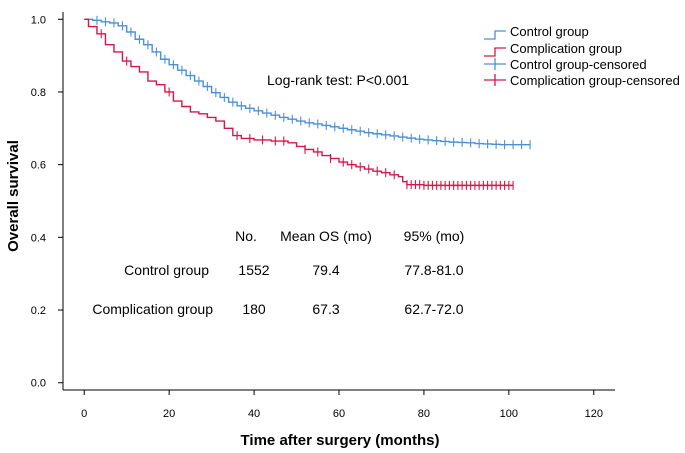  What do you see at coordinates (495, 35) in the screenshot?
I see `legend-symbol-control-line` at bounding box center [495, 35].